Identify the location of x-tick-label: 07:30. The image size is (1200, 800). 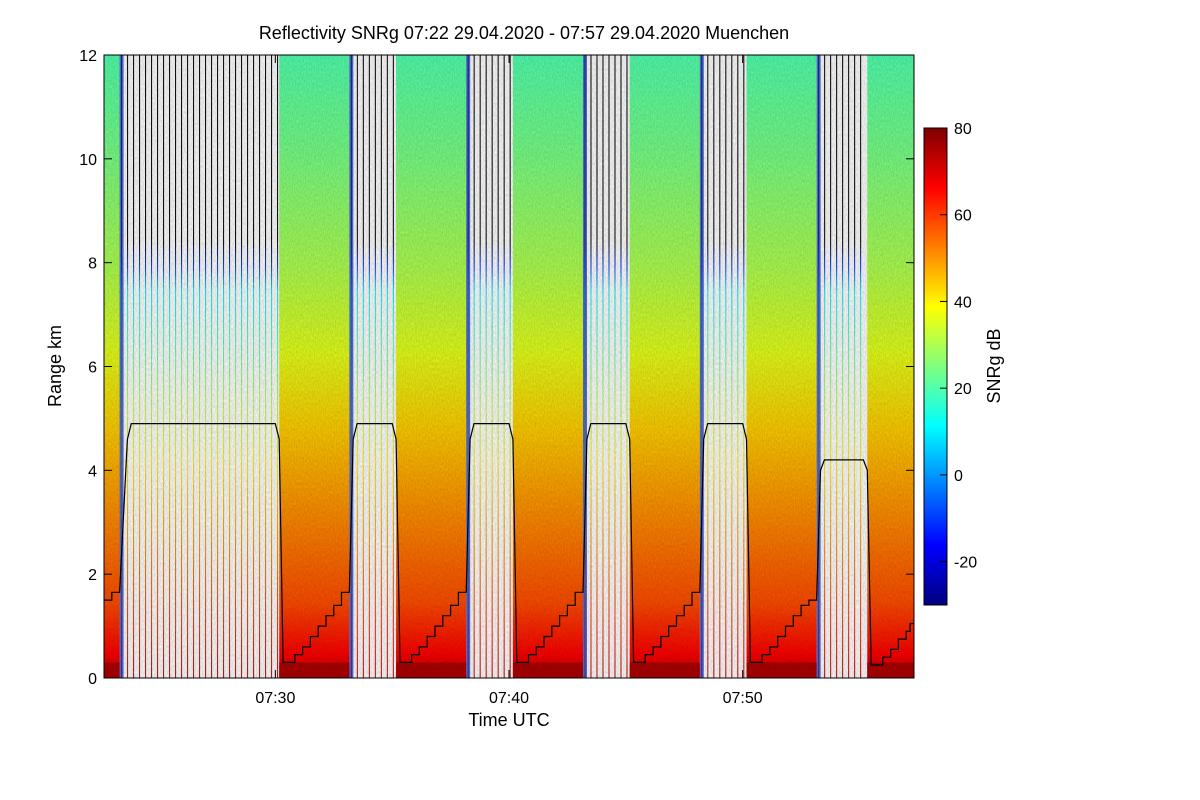
(275, 698).